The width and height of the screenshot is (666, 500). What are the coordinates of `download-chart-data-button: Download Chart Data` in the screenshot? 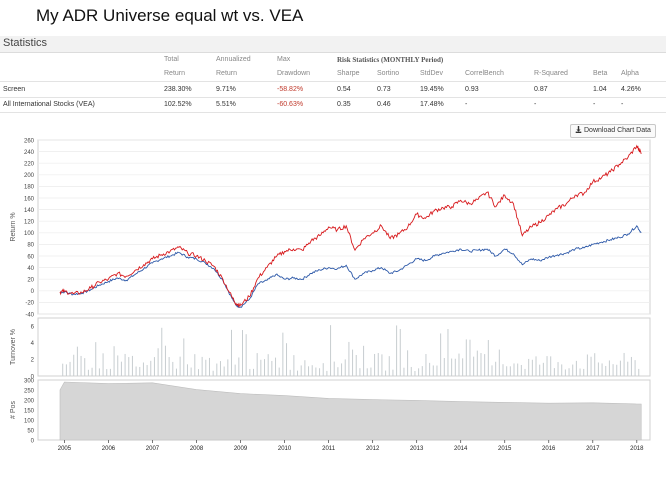 It's located at (613, 131).